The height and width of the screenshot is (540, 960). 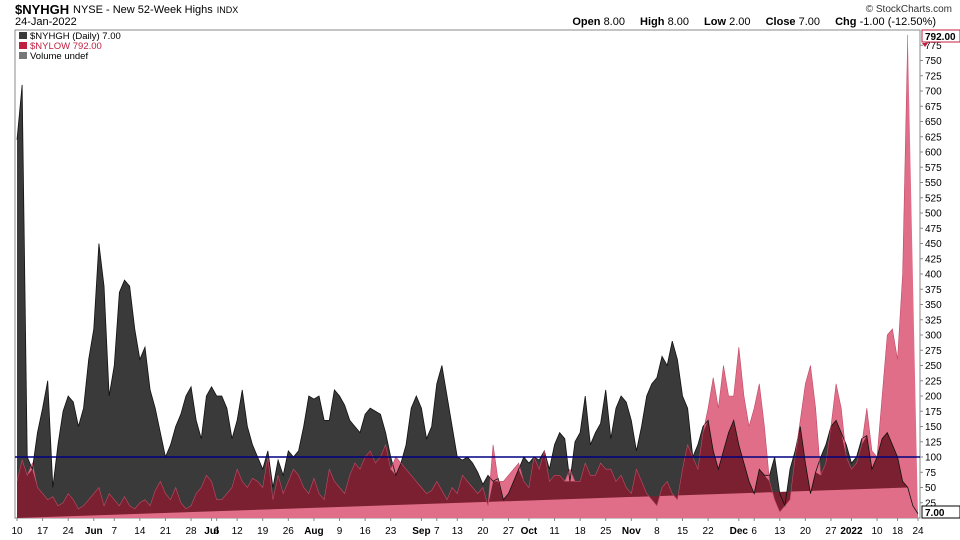 I want to click on x-tick-label: 15, so click(x=683, y=531).